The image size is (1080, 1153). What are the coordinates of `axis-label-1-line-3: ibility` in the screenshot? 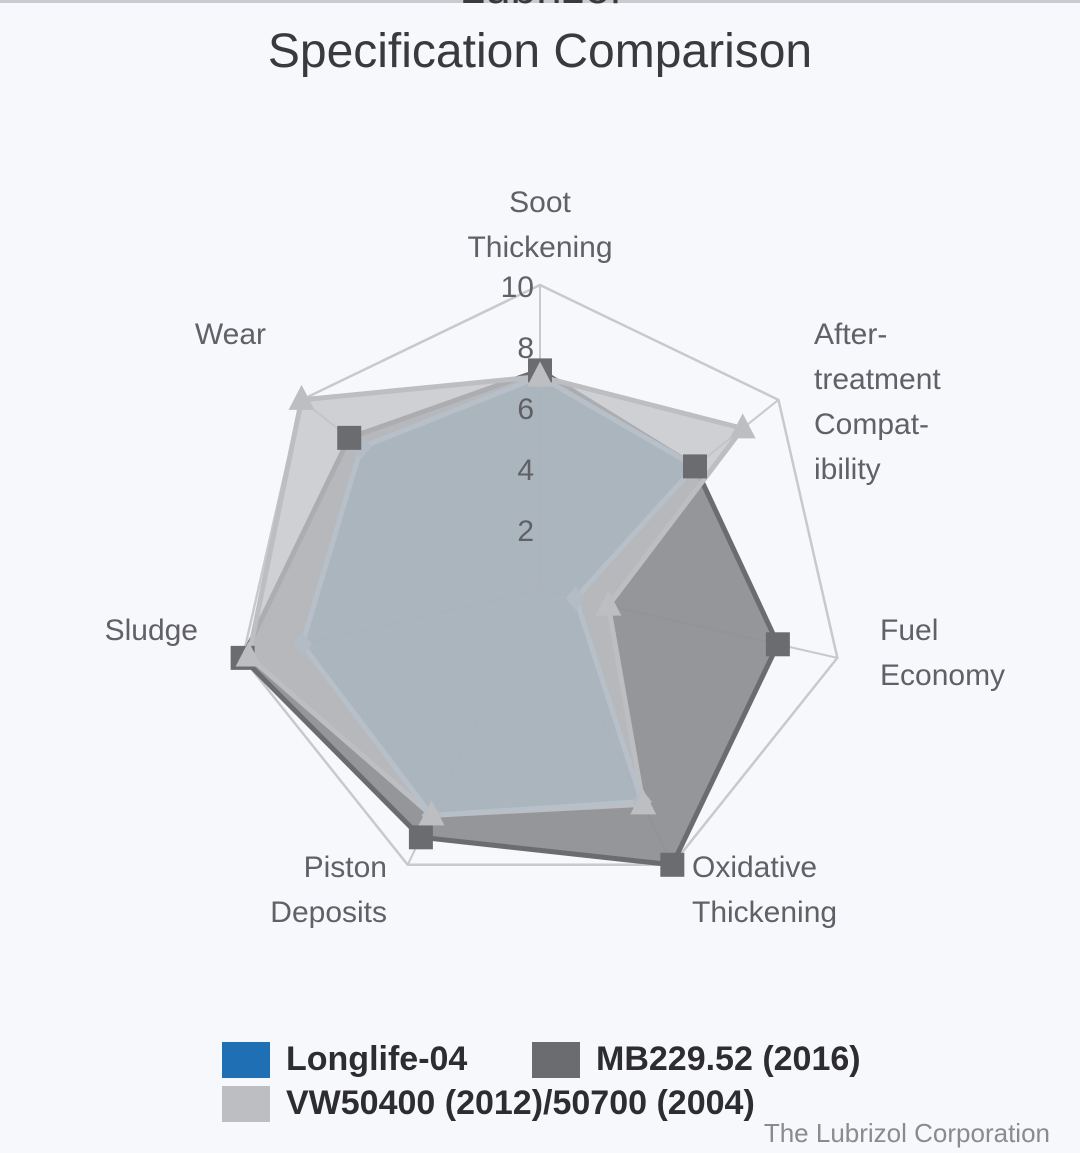 It's located at (847, 469).